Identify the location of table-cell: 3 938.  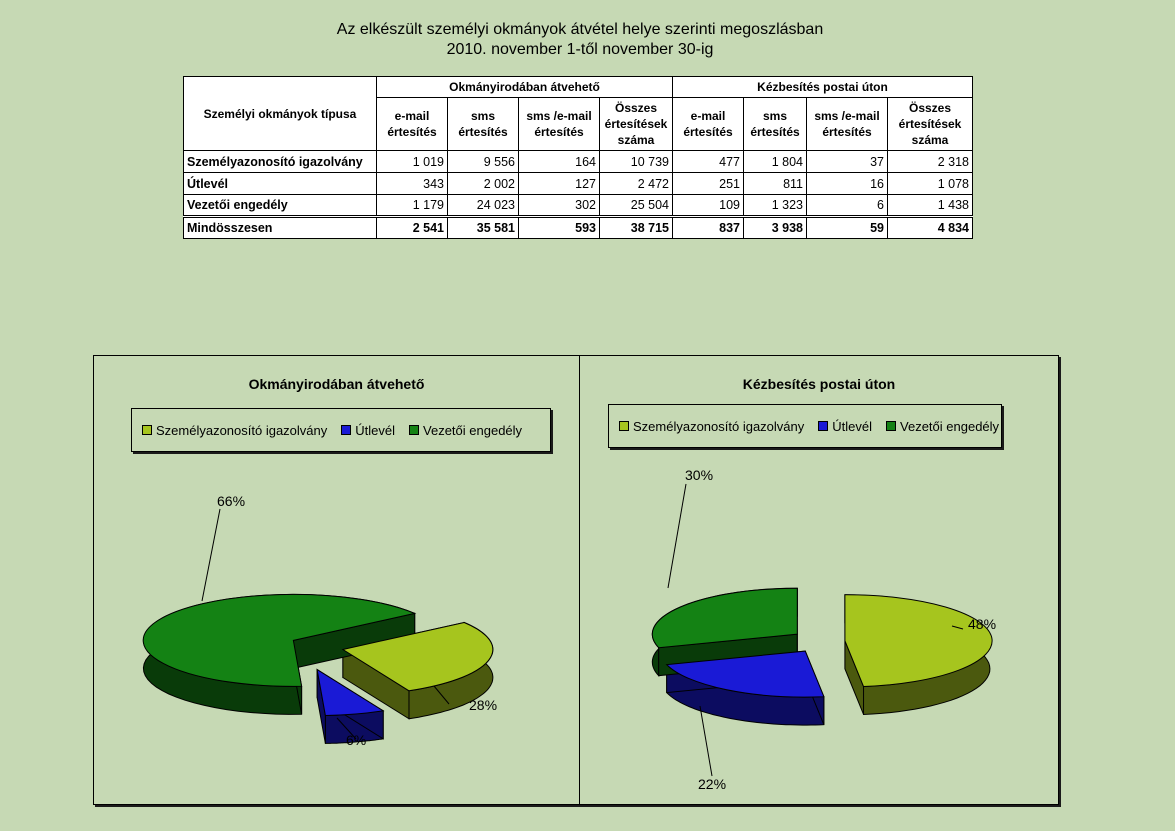
(775, 227).